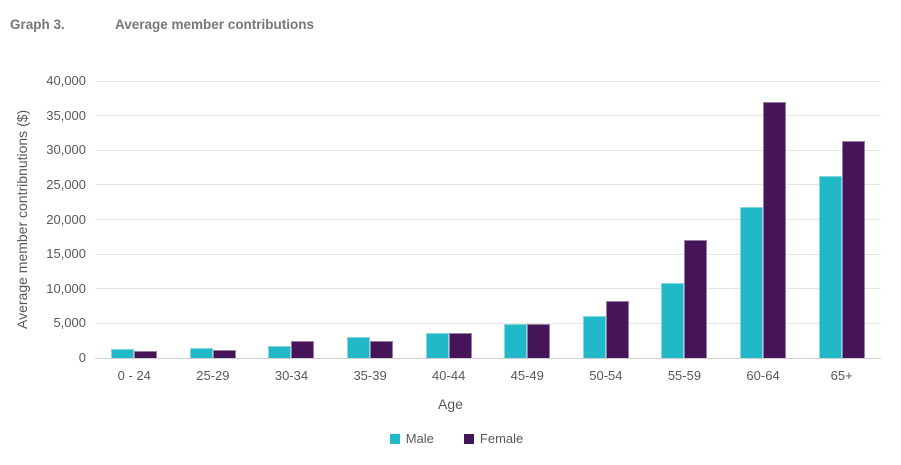  I want to click on x-tick-60-64: 60-64, so click(763, 375).